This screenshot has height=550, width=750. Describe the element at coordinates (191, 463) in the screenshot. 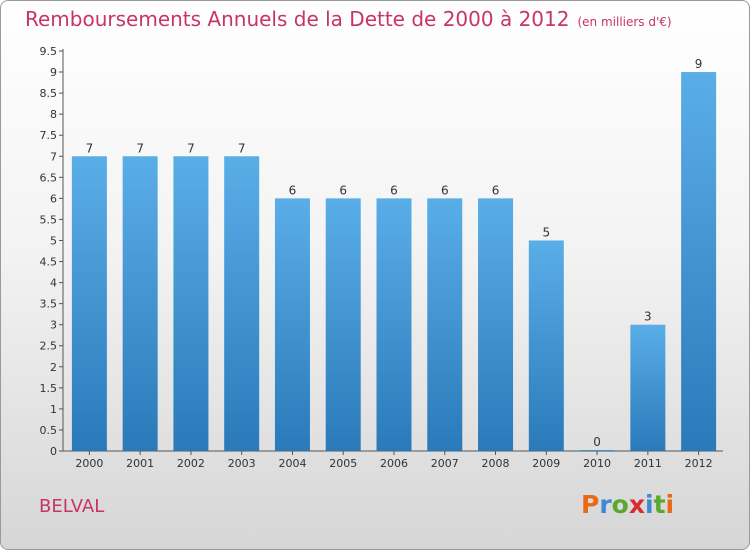

I see `x-tick-label: 2002` at that location.